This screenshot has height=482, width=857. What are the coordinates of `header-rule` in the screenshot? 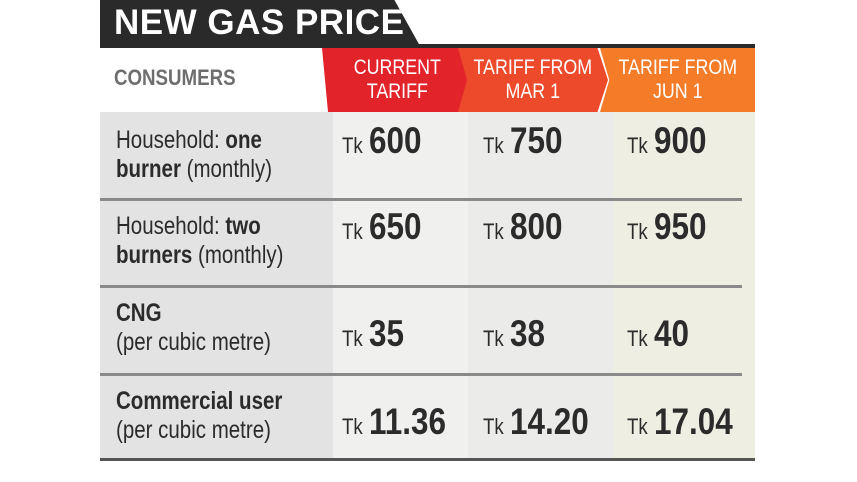 It's located at (427, 46).